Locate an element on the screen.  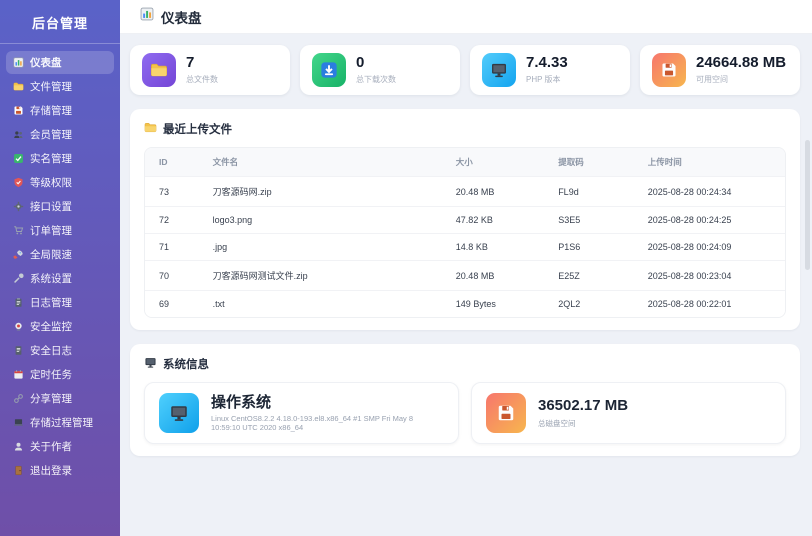
system-info-title: 系统信息 is located at coordinates (186, 365).